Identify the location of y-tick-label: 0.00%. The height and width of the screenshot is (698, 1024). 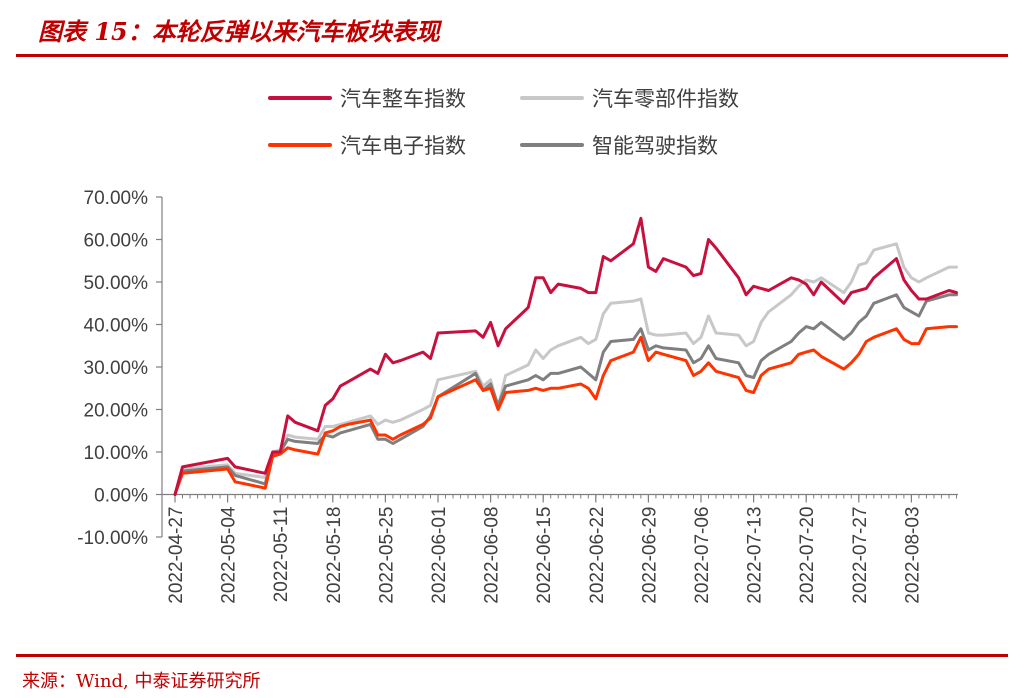
(121, 496).